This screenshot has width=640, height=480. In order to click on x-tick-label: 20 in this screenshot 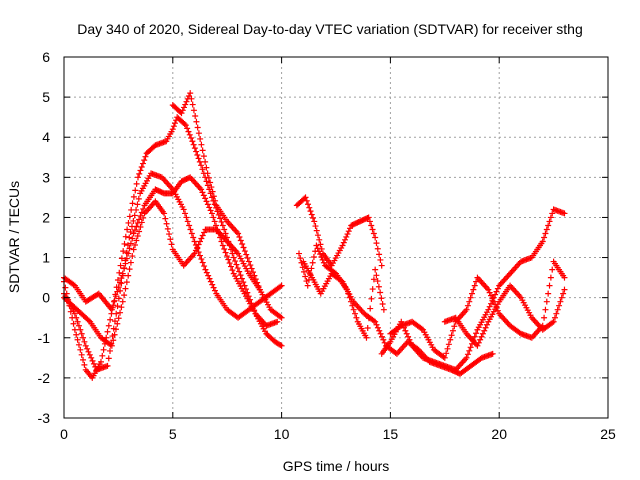, I will do `click(499, 434)`.